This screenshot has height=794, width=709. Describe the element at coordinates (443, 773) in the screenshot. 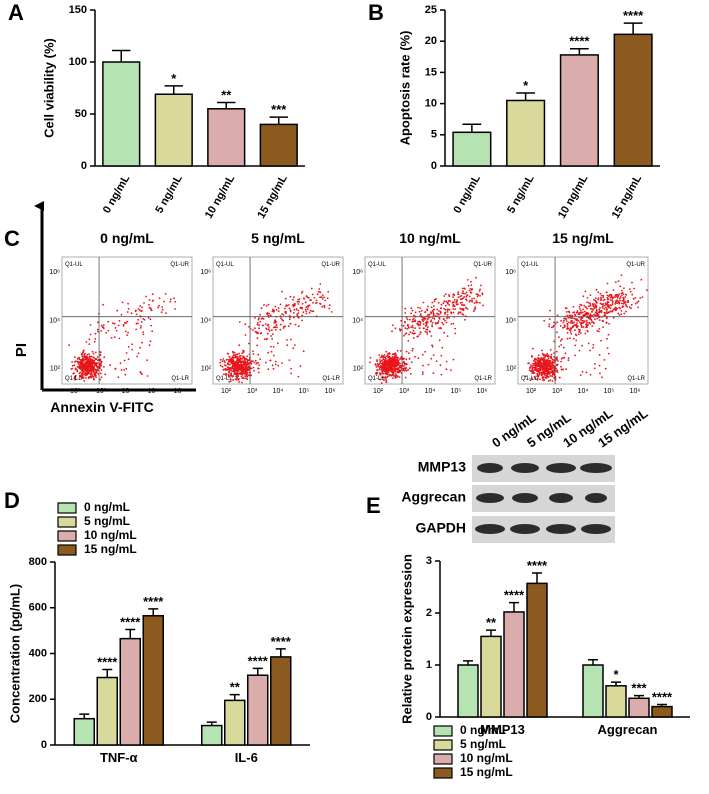

I see `legend-swatch` at that location.